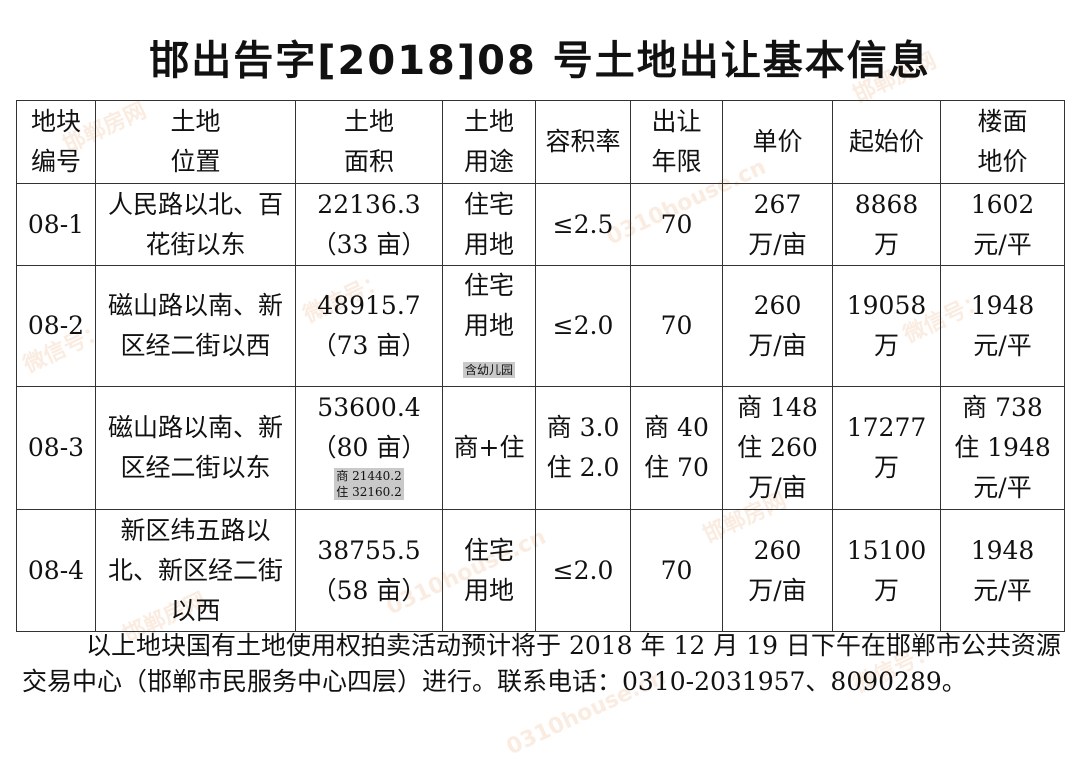 The image size is (1080, 763). I want to click on cell-line: 起始价, so click(886, 141).